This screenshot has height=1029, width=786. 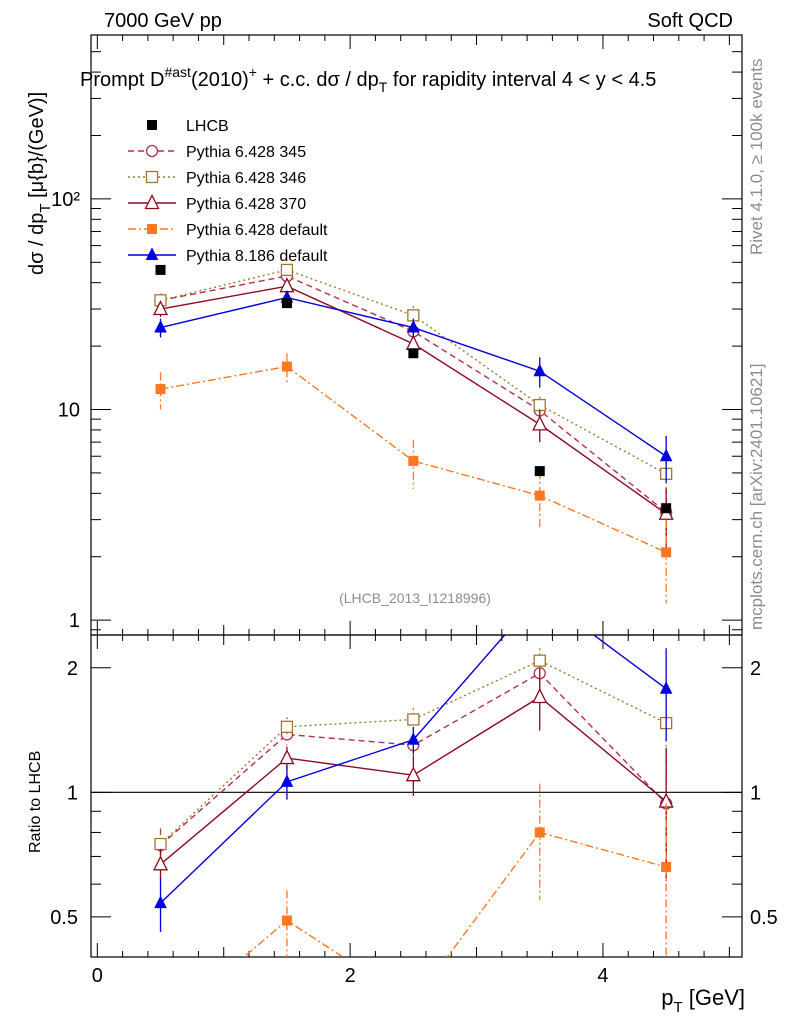 What do you see at coordinates (257, 230) in the screenshot?
I see `legend-label: Pythia 6.428 default` at bounding box center [257, 230].